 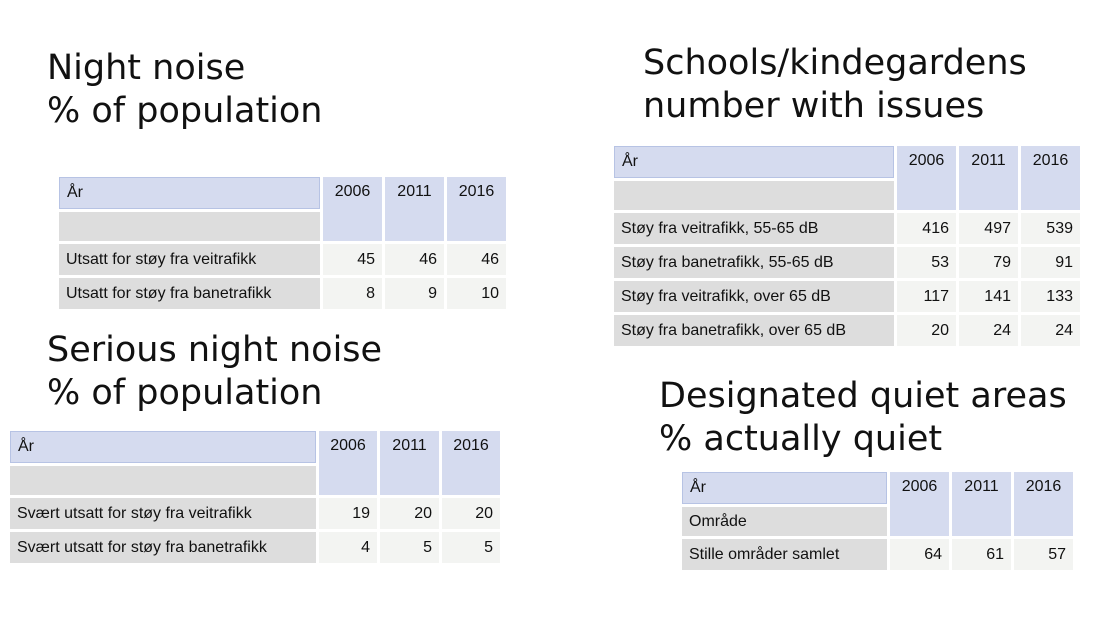 I want to click on cell-value: 45, so click(x=352, y=259).